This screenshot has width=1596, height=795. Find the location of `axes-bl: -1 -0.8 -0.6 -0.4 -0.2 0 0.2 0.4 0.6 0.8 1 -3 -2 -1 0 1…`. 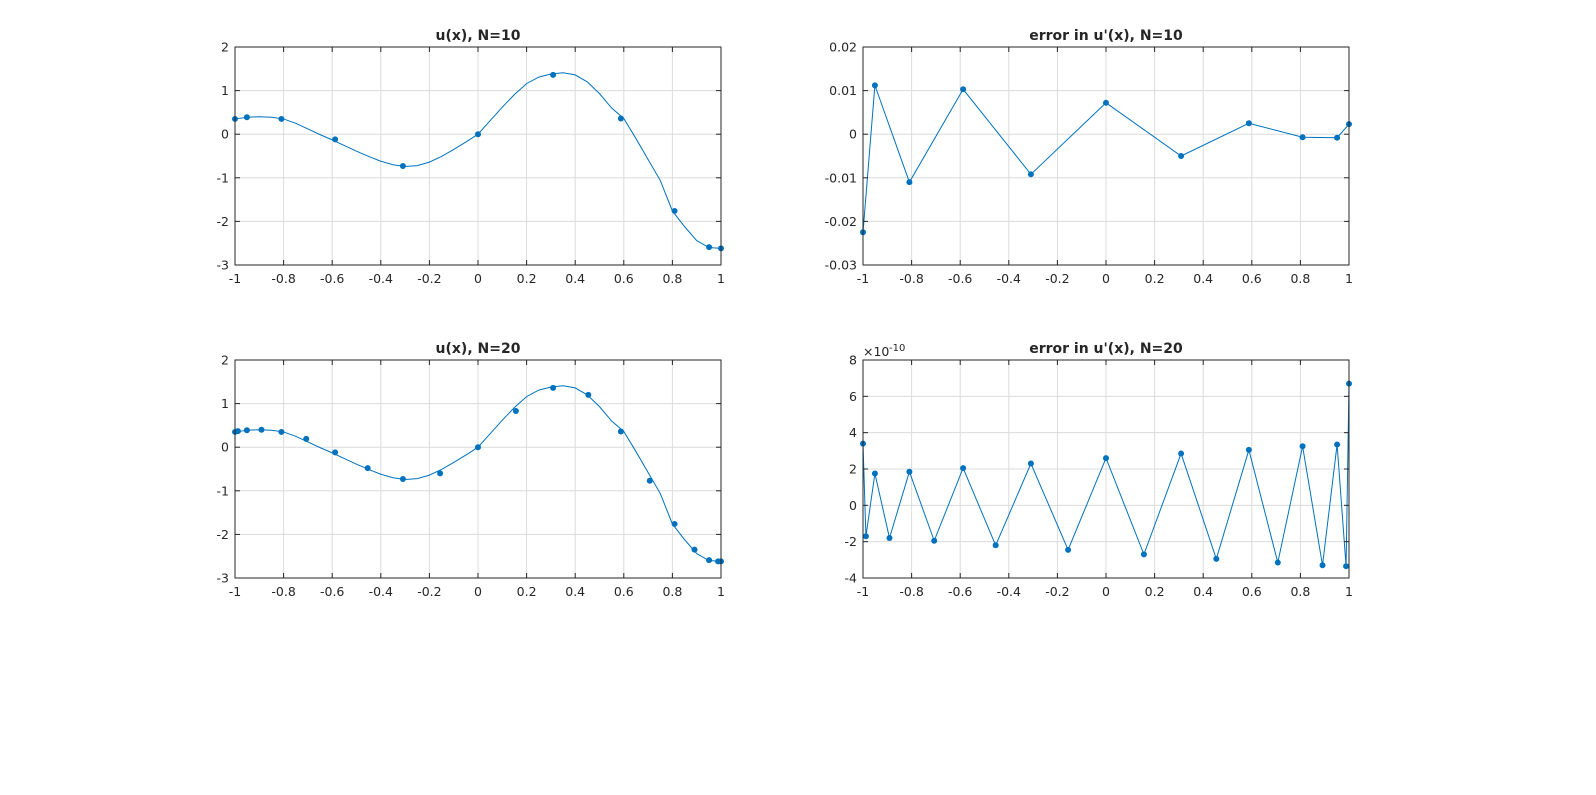

axes-bl: -1 -0.8 -0.6 -0.4 -0.2 0 0.2 0.4 0.6 0.8 1 -3 -2 -1 0 1… is located at coordinates (471, 470).